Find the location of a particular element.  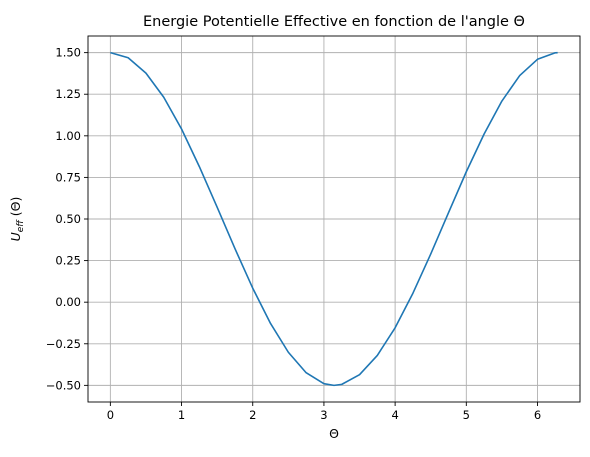

y-axis-label-subscript: eff is located at coordinates (21, 226).